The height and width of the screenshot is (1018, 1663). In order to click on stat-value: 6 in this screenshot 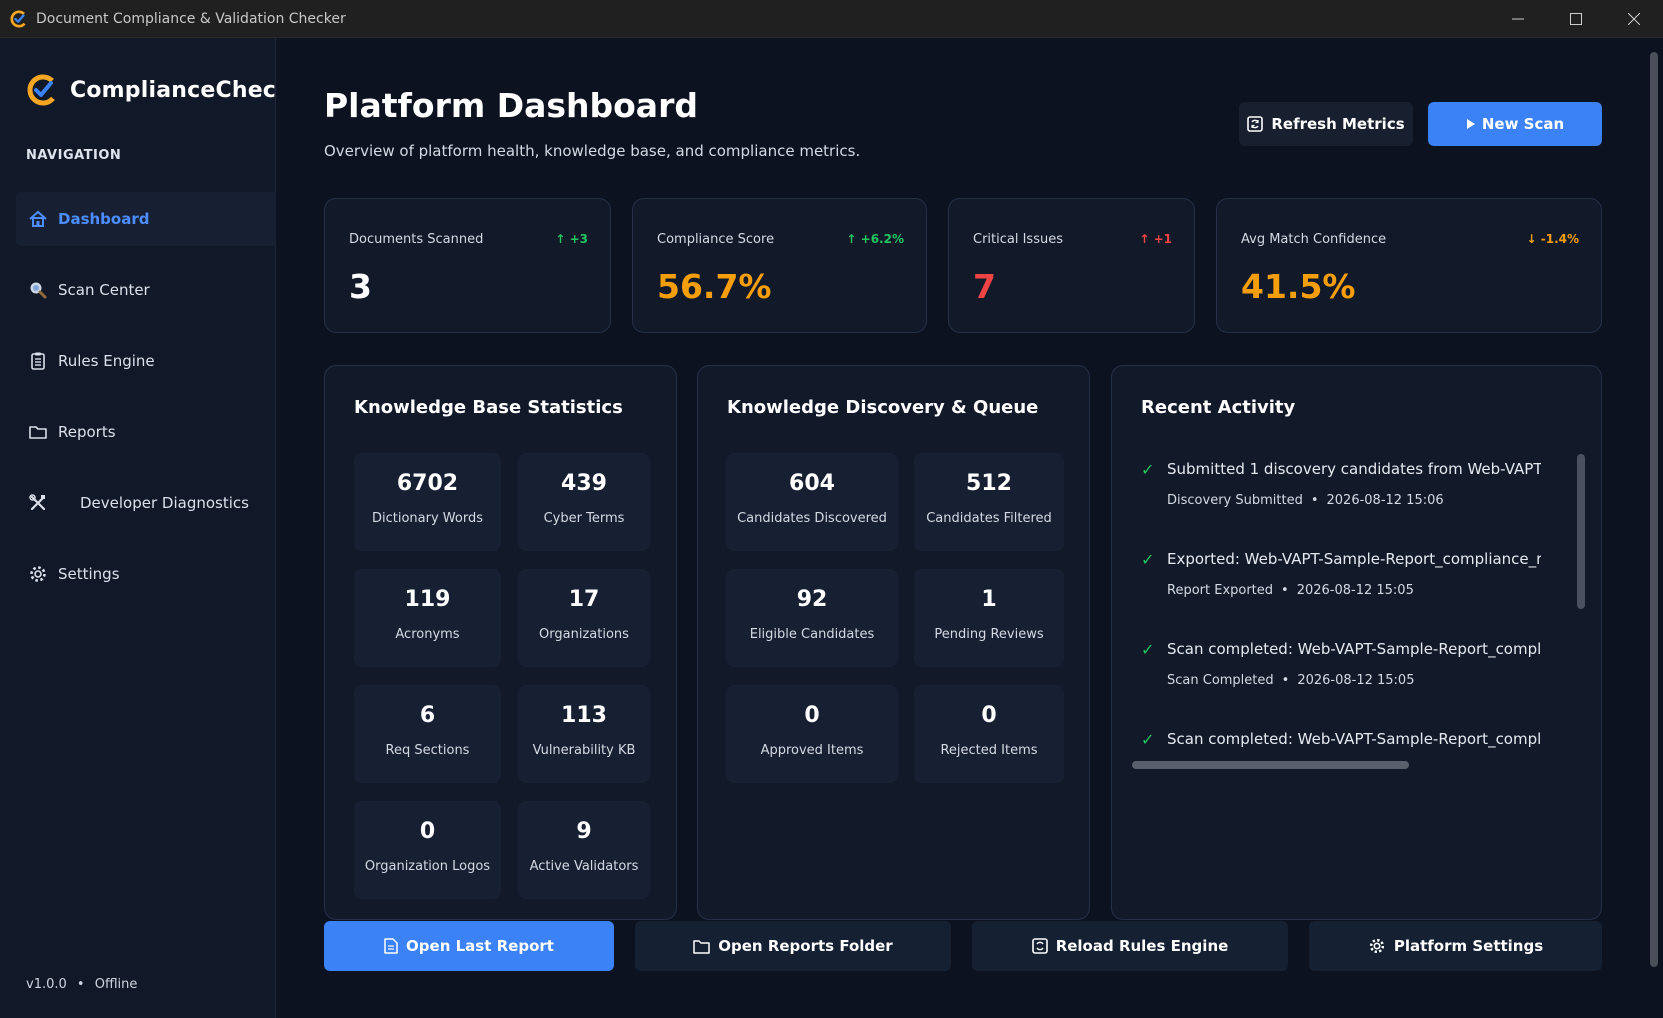, I will do `click(427, 715)`.